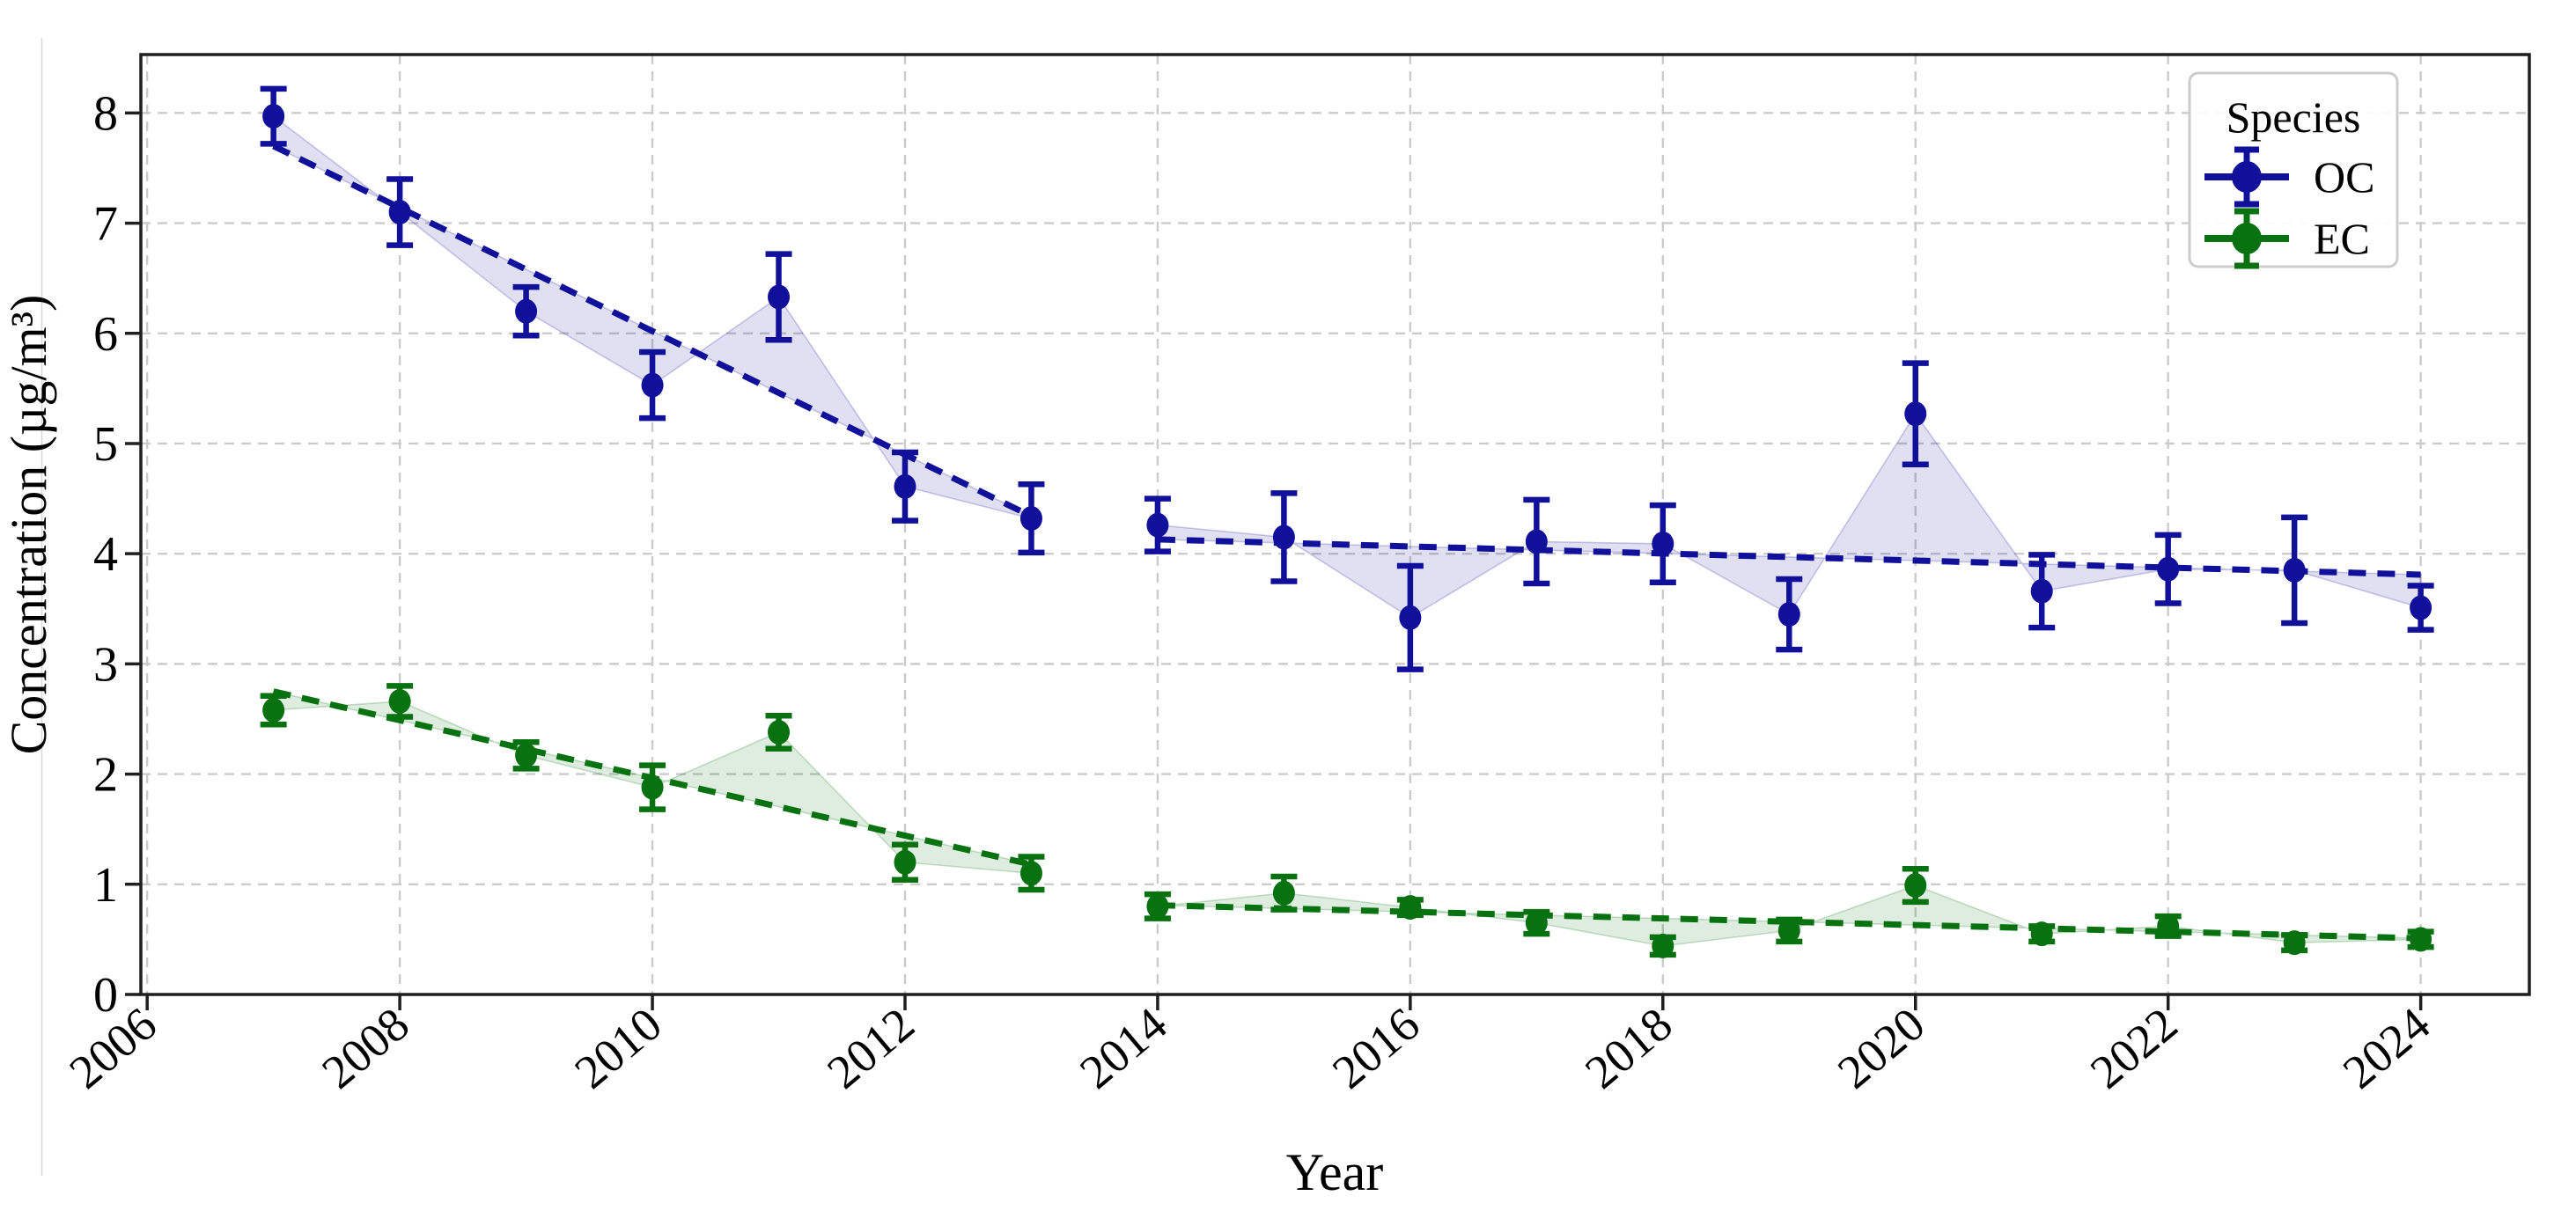 Image resolution: width=2576 pixels, height=1218 pixels. Describe the element at coordinates (617, 1047) in the screenshot. I see `x-tick-label: 2010` at that location.